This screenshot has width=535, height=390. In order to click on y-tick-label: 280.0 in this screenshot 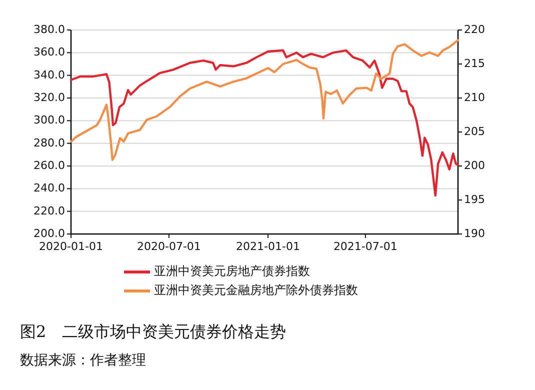, I will do `click(49, 143)`.